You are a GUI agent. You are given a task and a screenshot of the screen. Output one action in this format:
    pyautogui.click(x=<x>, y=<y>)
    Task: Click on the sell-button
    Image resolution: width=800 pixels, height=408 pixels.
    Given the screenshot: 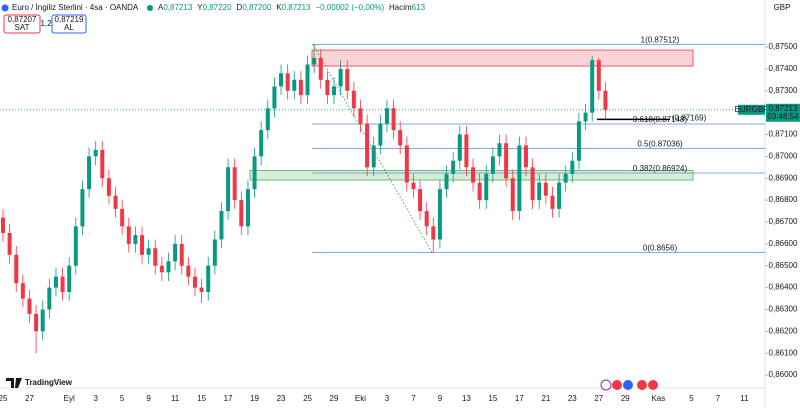 What is the action you would take?
    pyautogui.click(x=22, y=24)
    